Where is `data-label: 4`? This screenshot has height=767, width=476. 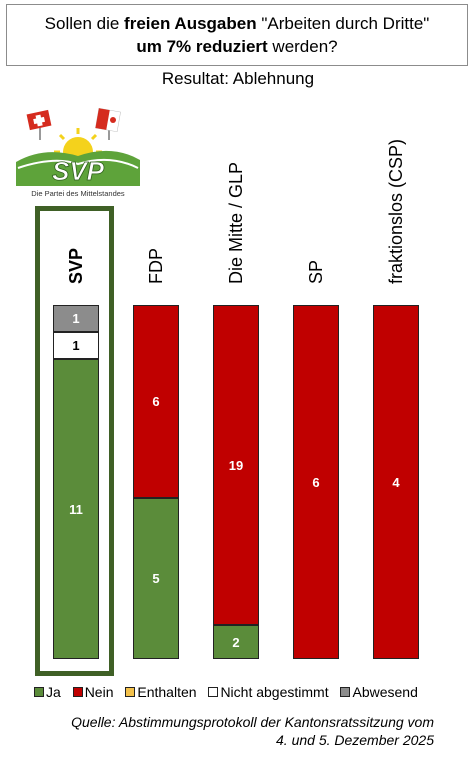
data-label: 4 is located at coordinates (396, 482).